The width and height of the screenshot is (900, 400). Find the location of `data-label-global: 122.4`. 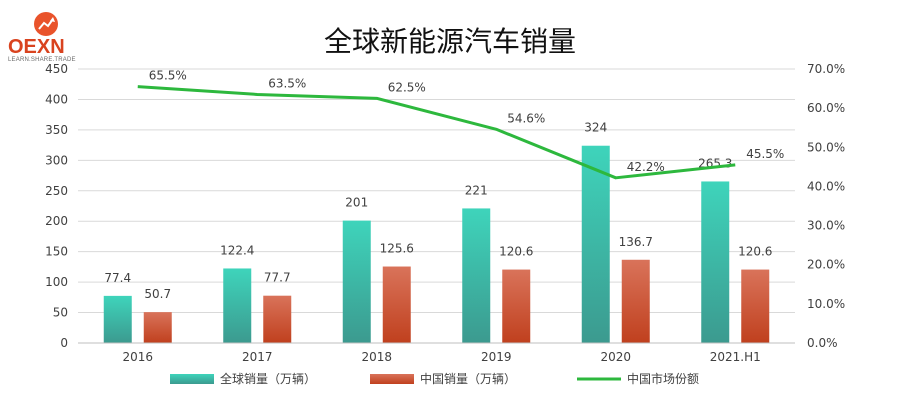

data-label-global: 122.4 is located at coordinates (237, 250).